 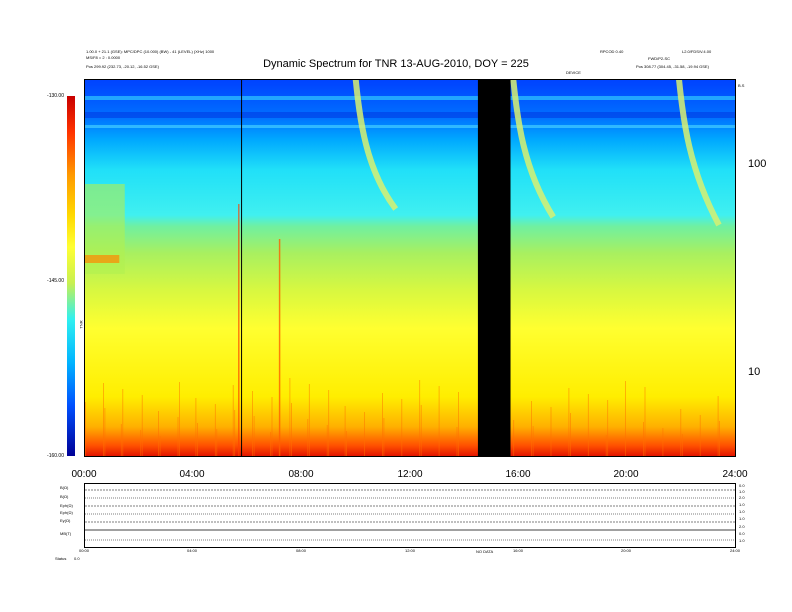 What do you see at coordinates (659, 58) in the screenshot?
I see `header-info-right-1: FWD/P2-SC` at bounding box center [659, 58].